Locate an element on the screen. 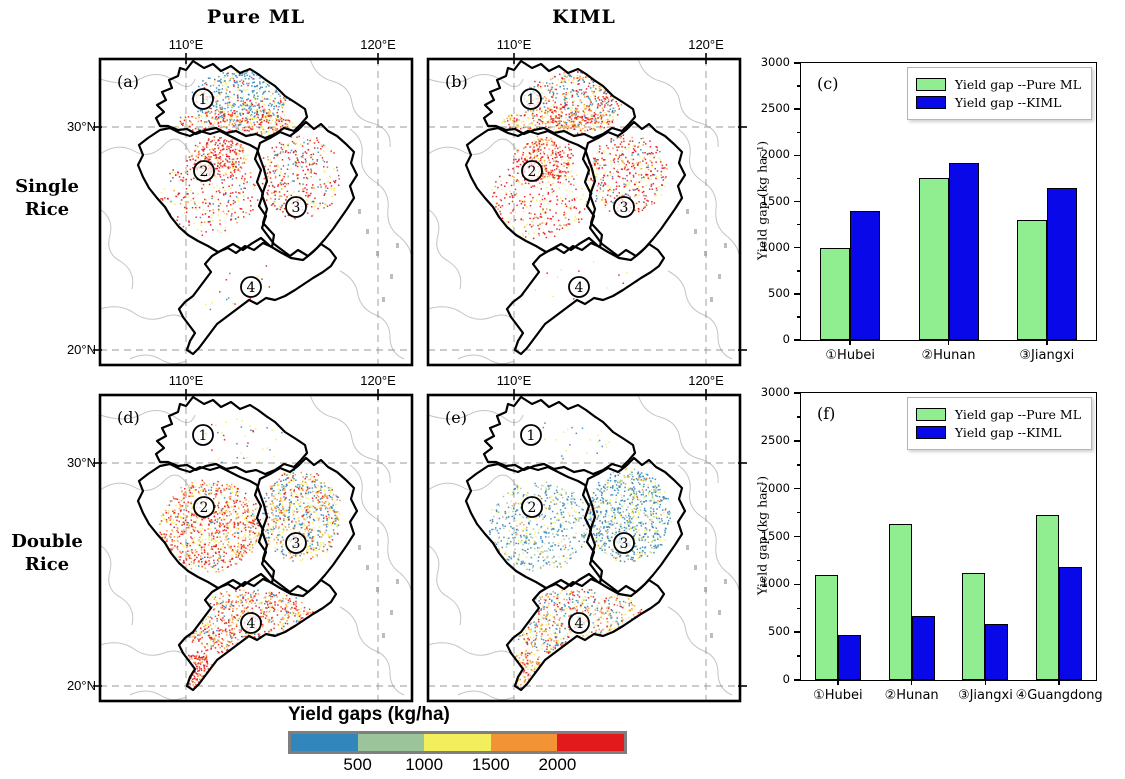 This screenshot has width=1125, height=779. region-number: 1 is located at coordinates (203, 100).